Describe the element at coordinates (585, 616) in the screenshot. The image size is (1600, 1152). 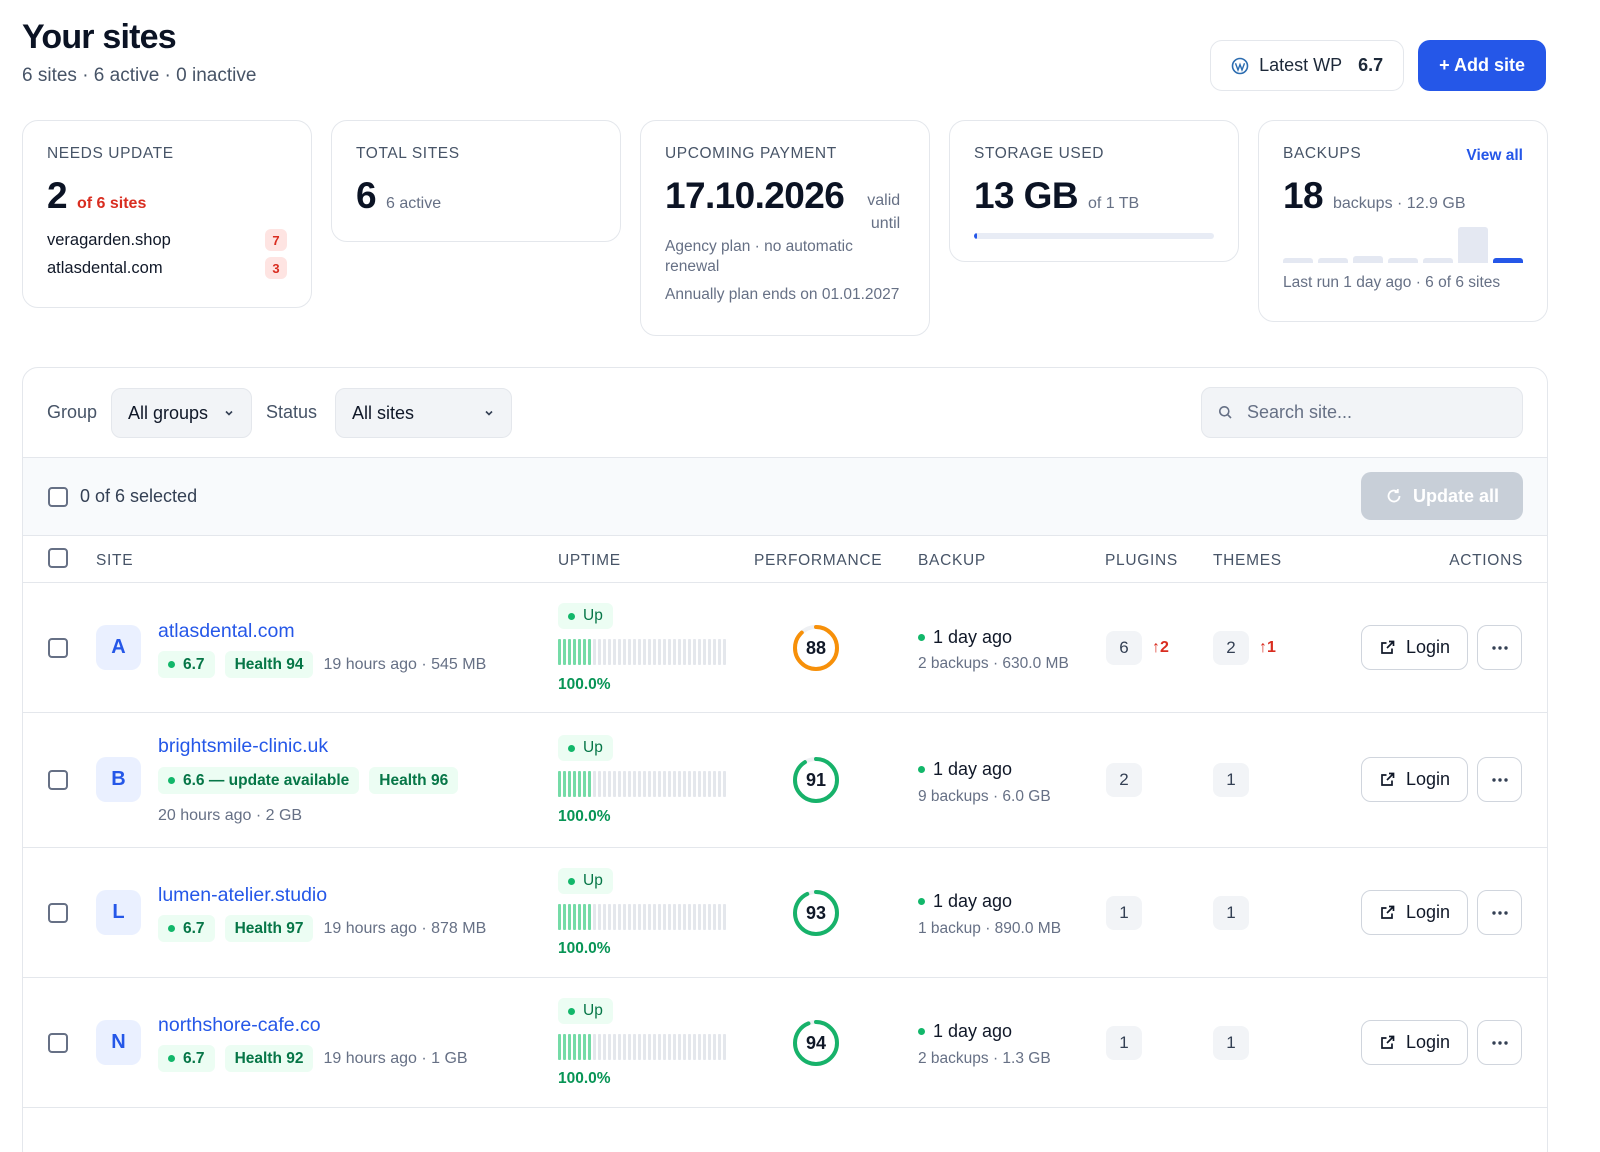
I see `uptime-status-badge: Up` at that location.